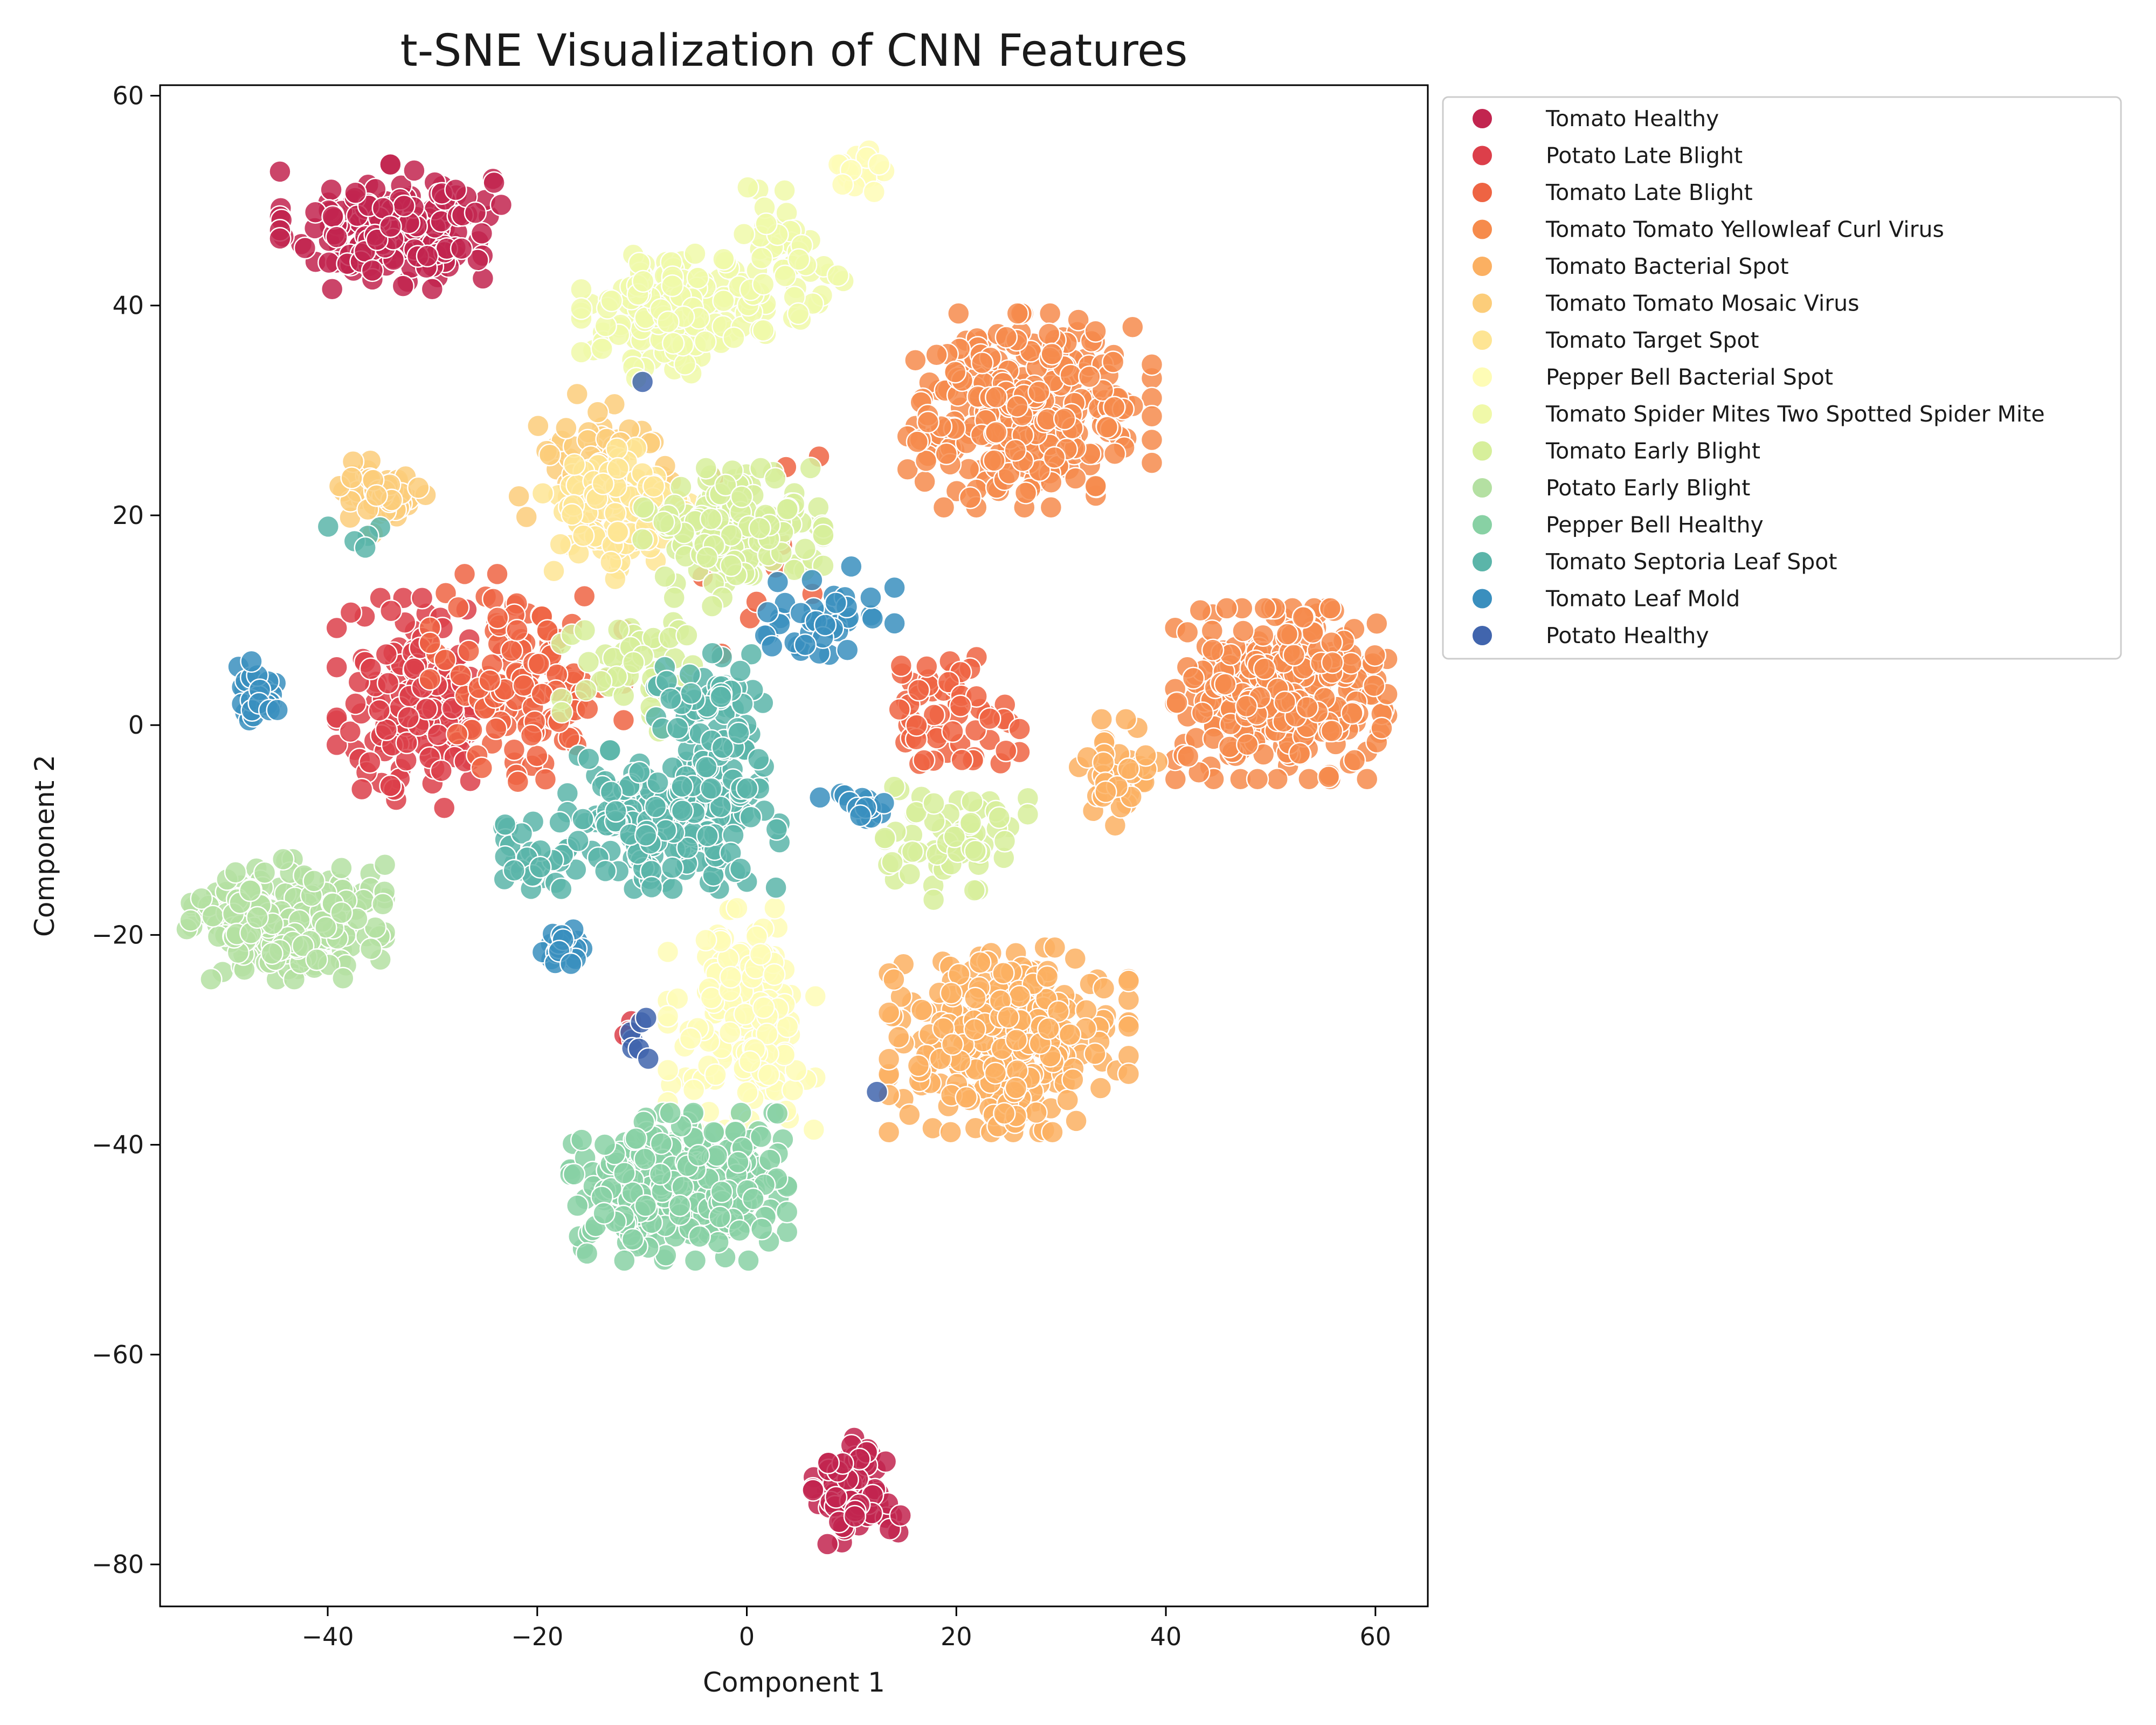  Describe the element at coordinates (1644, 156) in the screenshot. I see `legend-label: Potato Late Blight` at that location.